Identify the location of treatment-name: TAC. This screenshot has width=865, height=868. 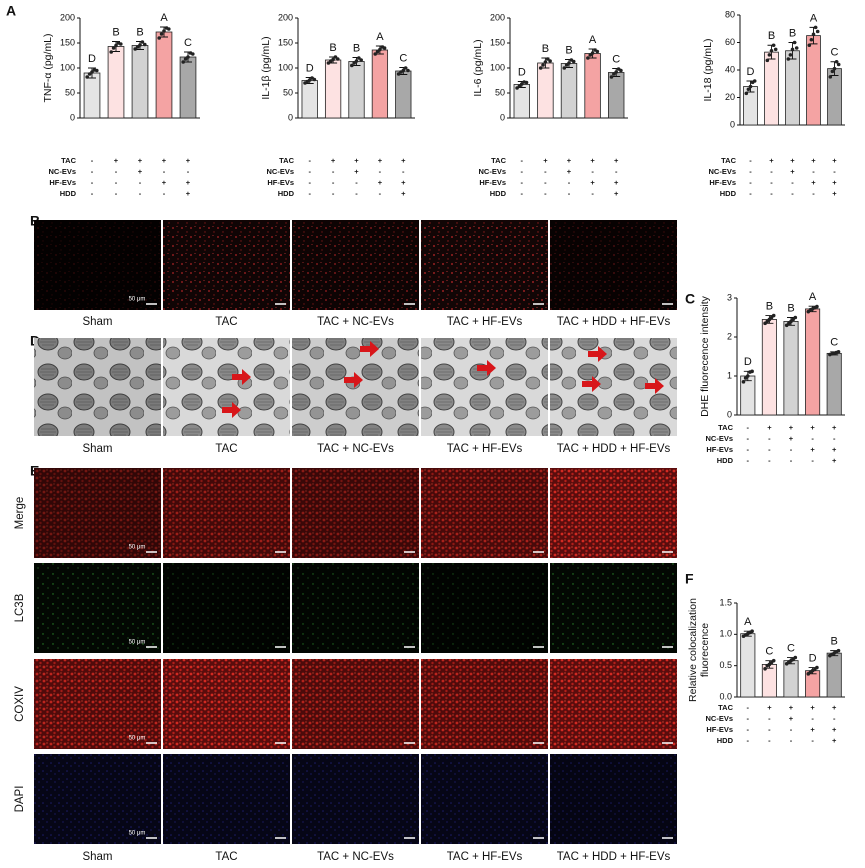
(725, 427).